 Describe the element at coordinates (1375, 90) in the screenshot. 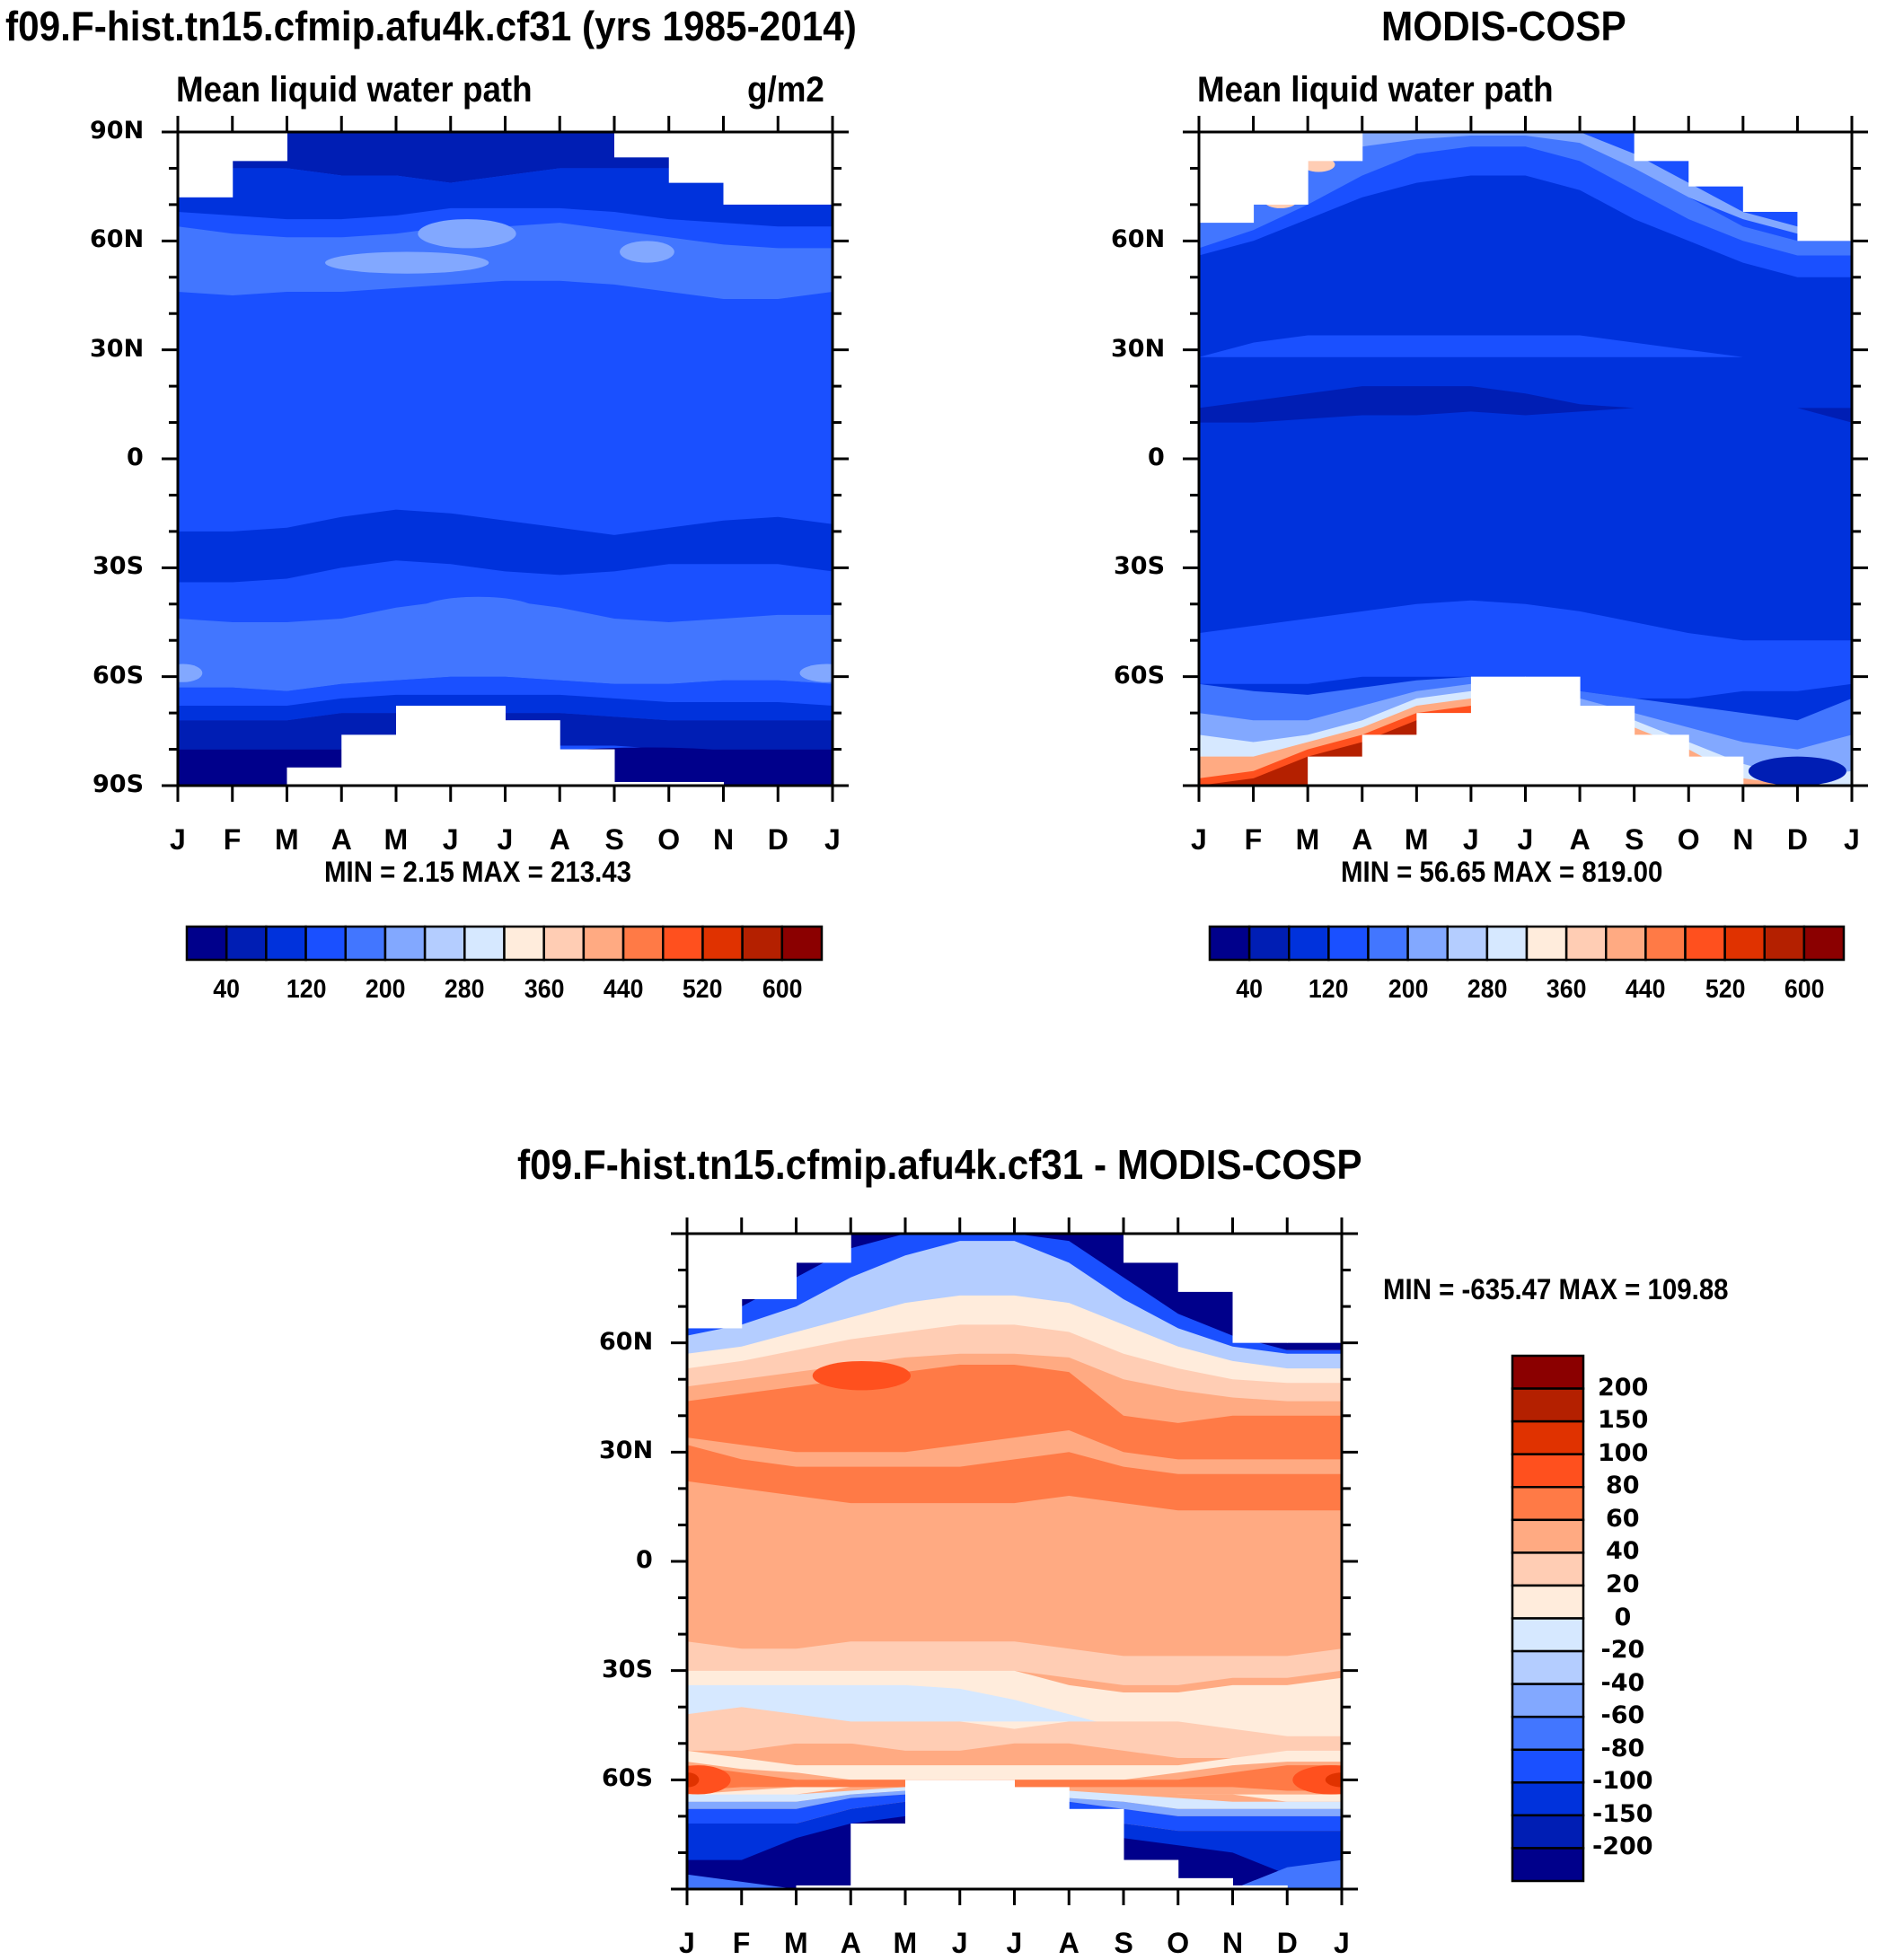

I see `obs-panel-variable-label: Mean liquid water path` at that location.